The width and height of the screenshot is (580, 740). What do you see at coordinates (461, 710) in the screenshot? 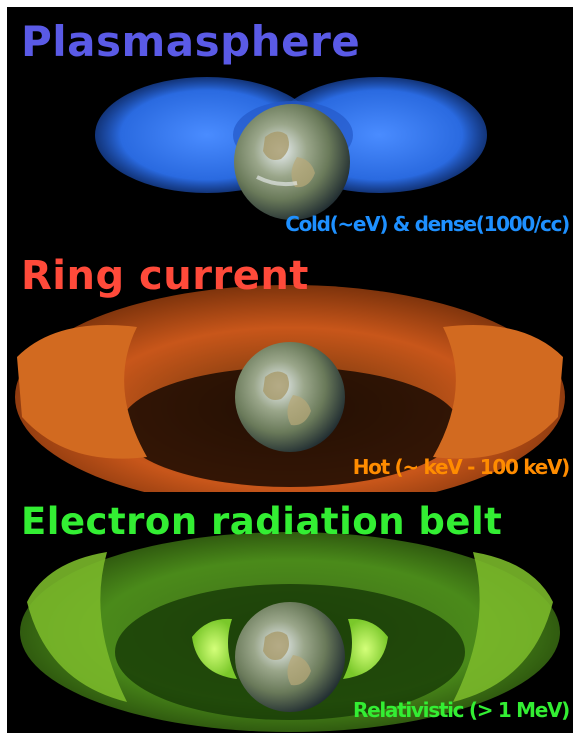
I see `radiation-belt-caption: Relativistic (> 1 MeV)` at bounding box center [461, 710].